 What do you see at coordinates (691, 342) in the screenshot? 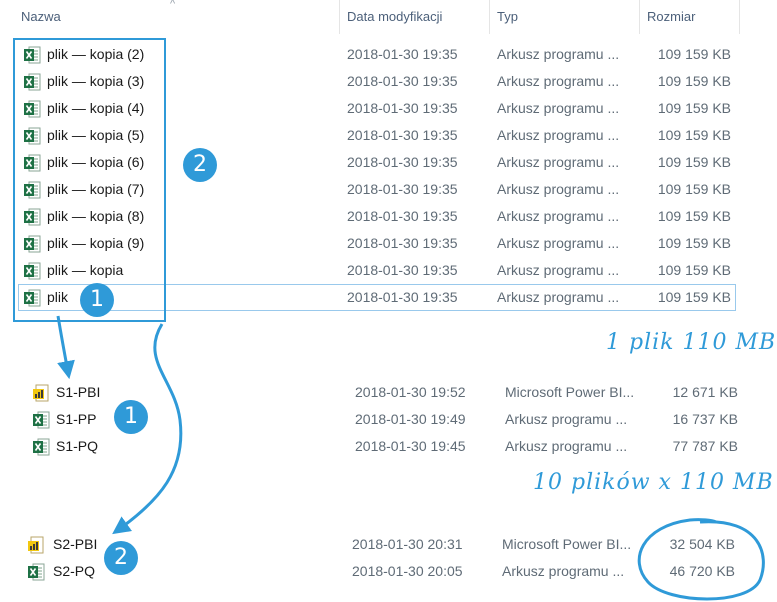
I see `note-one-file-size: 1 plik 110 MB` at bounding box center [691, 342].